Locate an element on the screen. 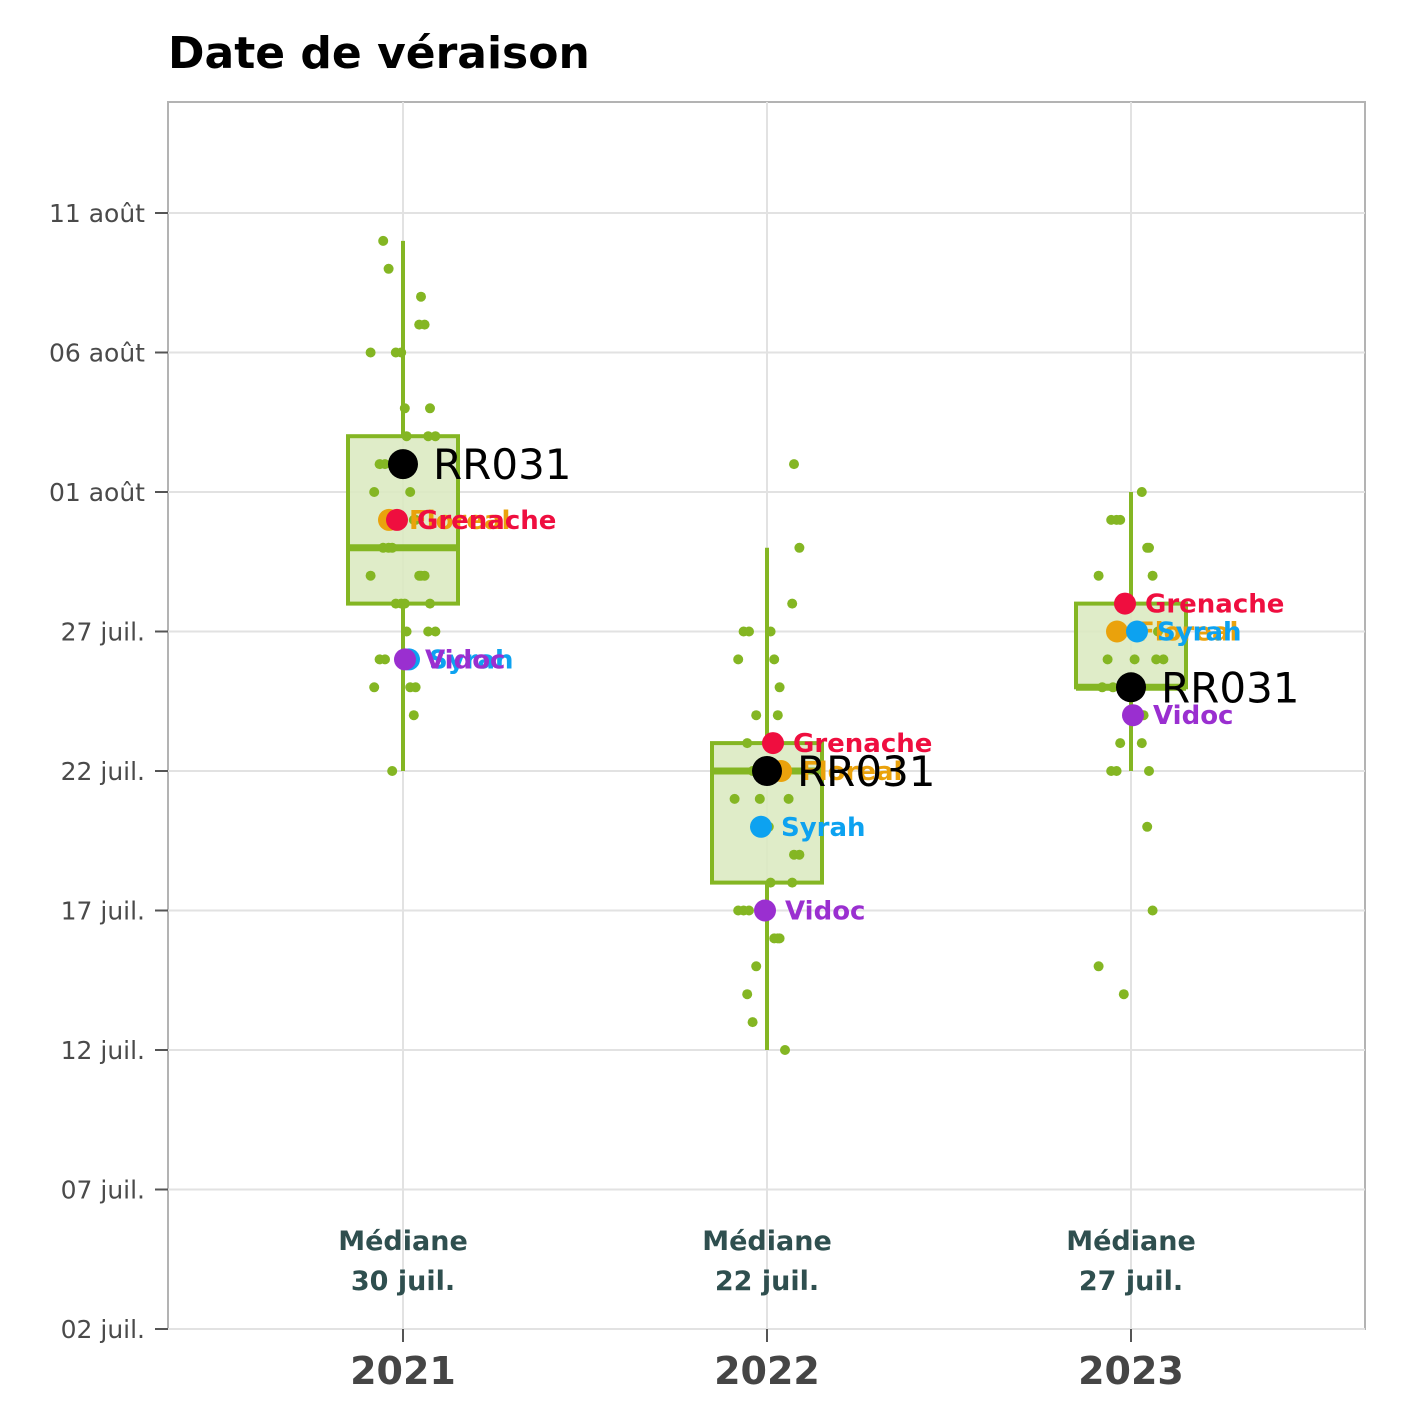 Image resolution: width=1417 pixels, height=1417 pixels. x-tick-label: 2022 is located at coordinates (767, 1371).